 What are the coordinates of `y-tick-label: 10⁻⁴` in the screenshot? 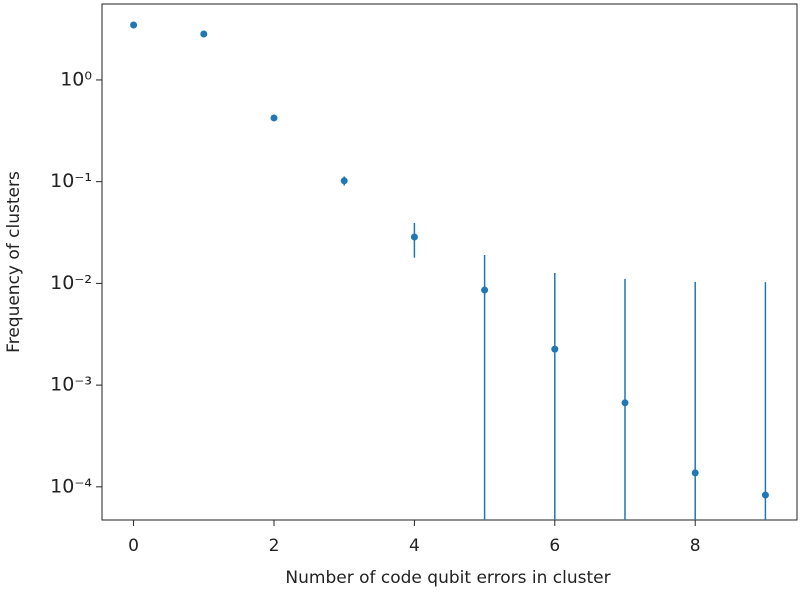 It's located at (71, 486).